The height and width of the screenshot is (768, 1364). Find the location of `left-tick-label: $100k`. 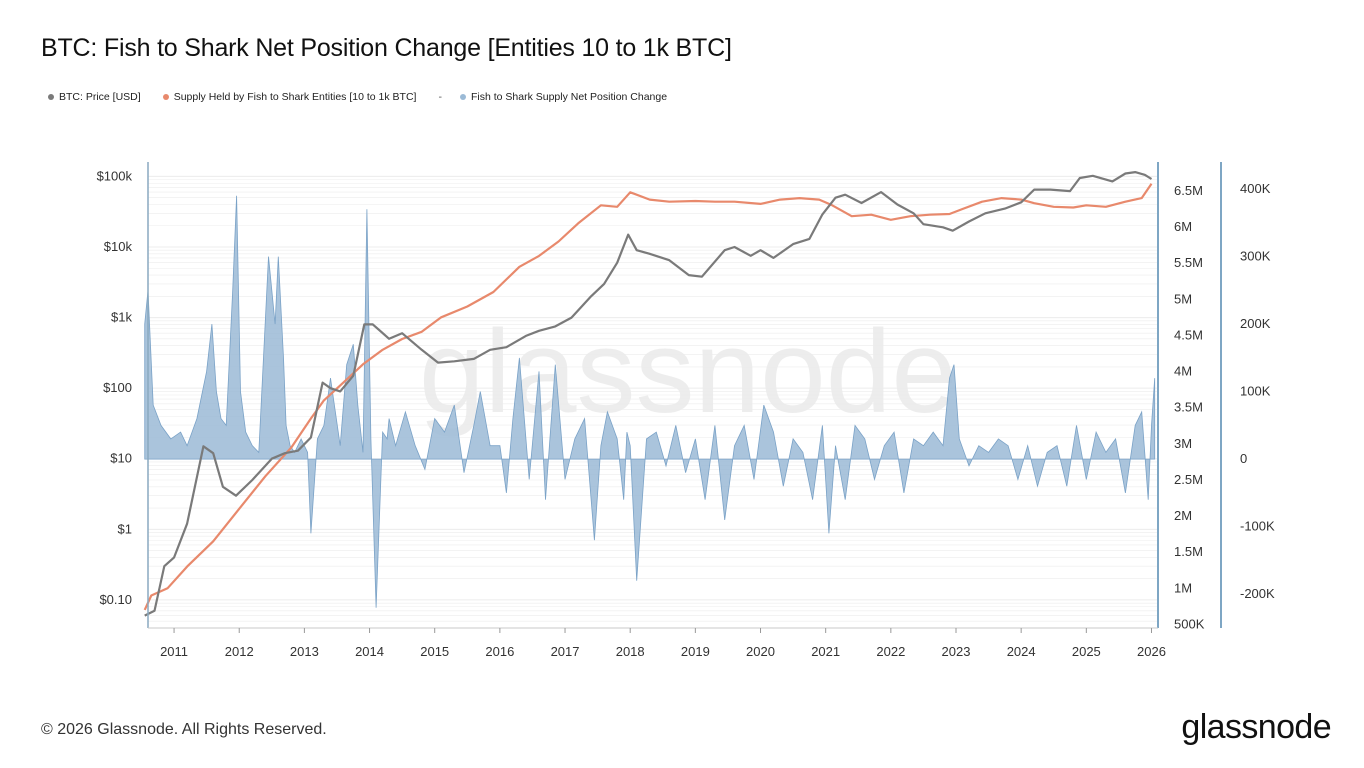

left-tick-label: $100k is located at coordinates (115, 175).